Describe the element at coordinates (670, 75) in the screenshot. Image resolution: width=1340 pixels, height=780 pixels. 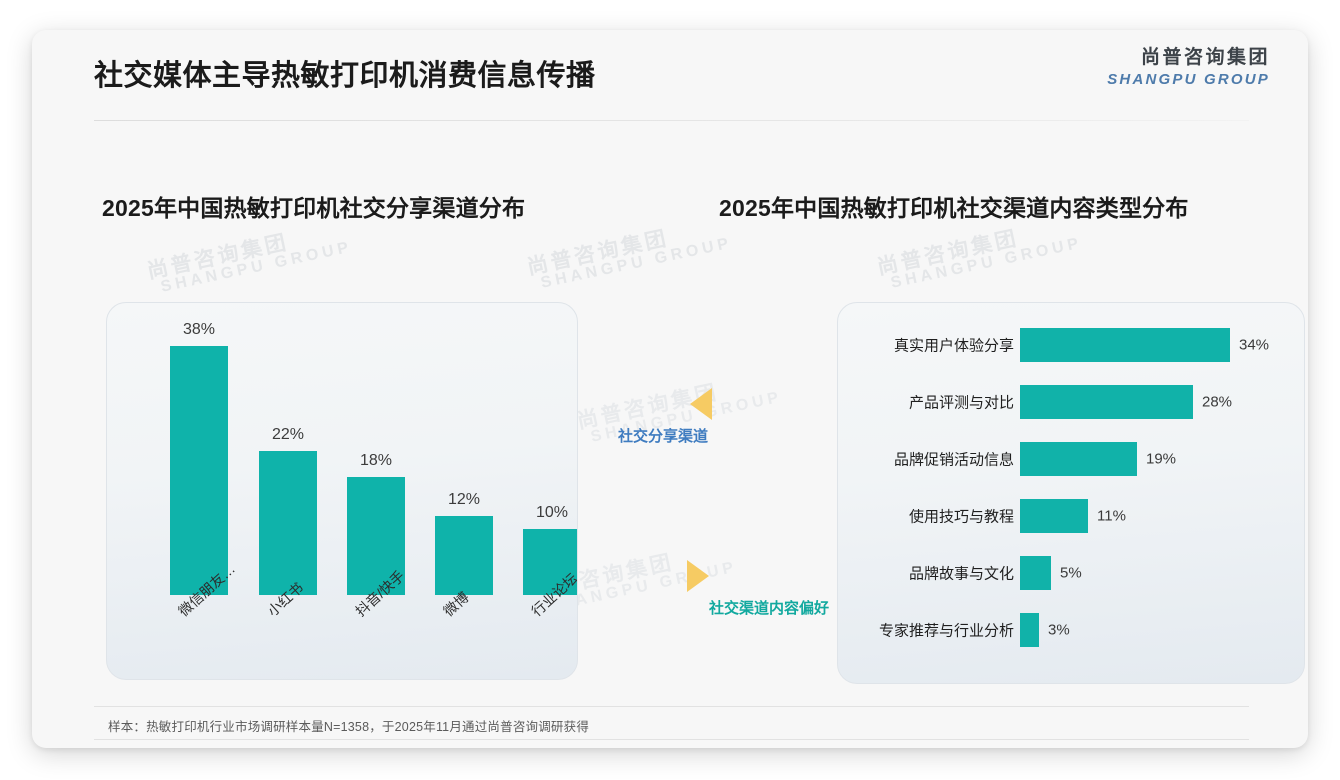
I see `slide-header: 社交媒体主导热敏打印机消费信息传播 尚普咨询集团 SHANGPU GROUP` at that location.